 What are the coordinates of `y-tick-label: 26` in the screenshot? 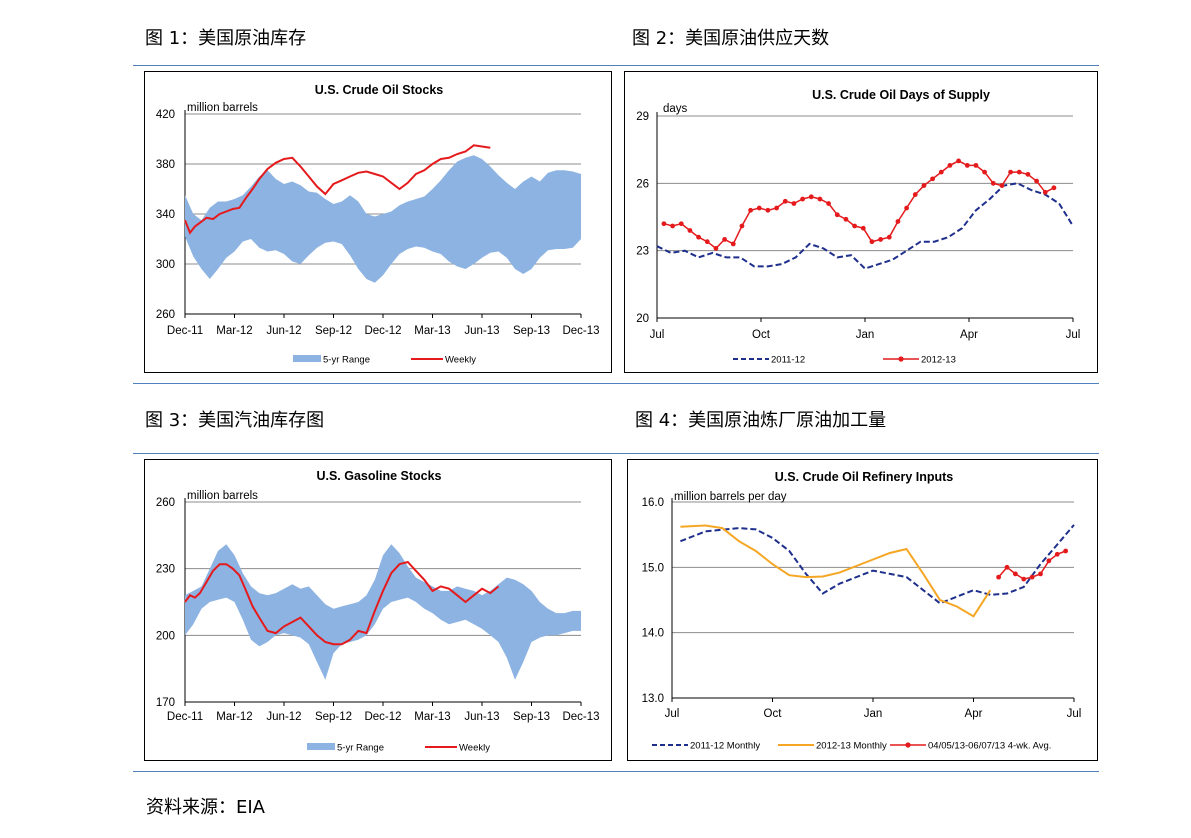 It's located at (642, 184).